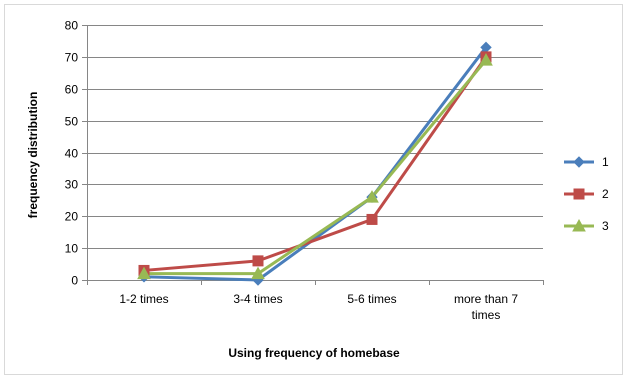 The width and height of the screenshot is (627, 379). What do you see at coordinates (72, 249) in the screenshot?
I see `y-tick-label-10: 10` at bounding box center [72, 249].